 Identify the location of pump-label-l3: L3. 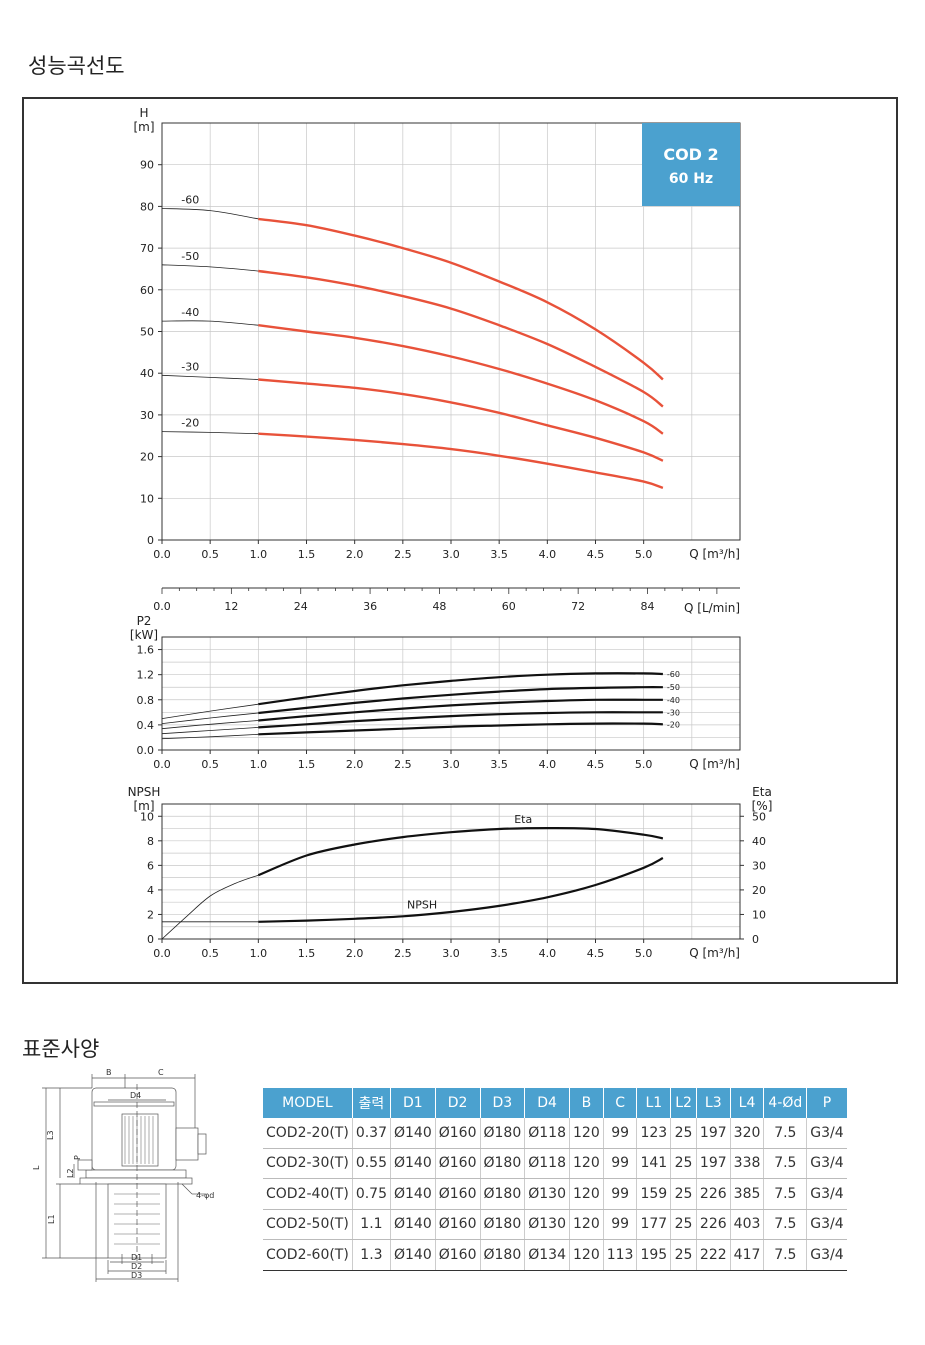
(50, 1135).